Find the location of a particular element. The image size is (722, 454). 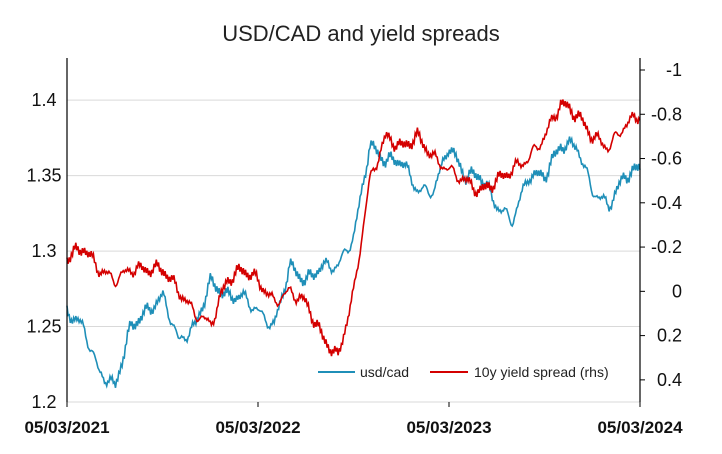

left-tick-label: 1.25 is located at coordinates (43, 327).